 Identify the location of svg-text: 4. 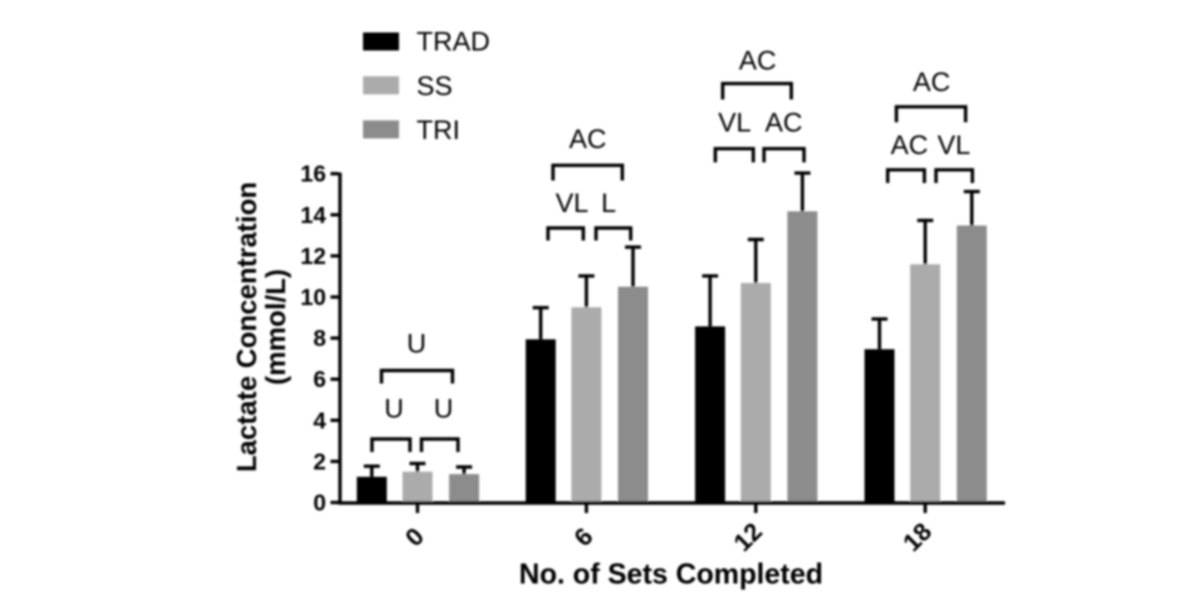
(319, 420).